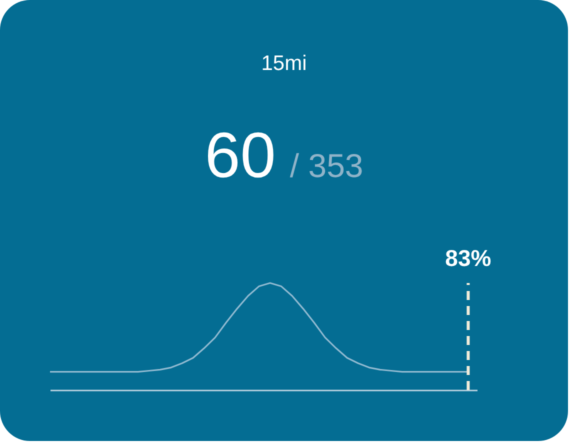  What do you see at coordinates (327, 165) in the screenshot?
I see `text: / 353` at bounding box center [327, 165].